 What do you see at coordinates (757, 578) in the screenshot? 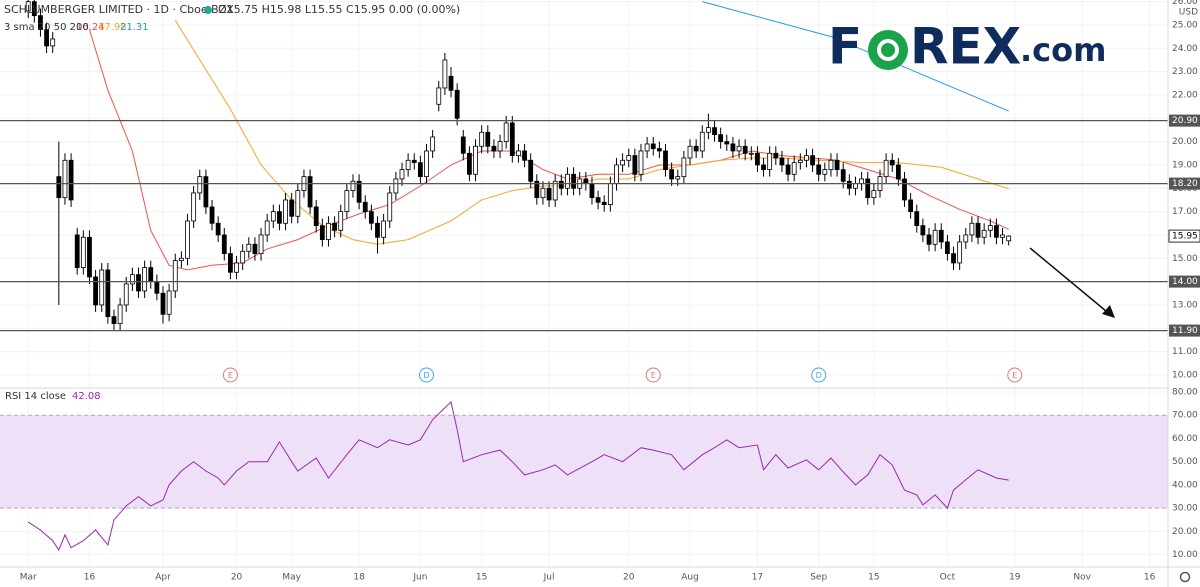
I see `x-tick-label: 17` at bounding box center [757, 578].